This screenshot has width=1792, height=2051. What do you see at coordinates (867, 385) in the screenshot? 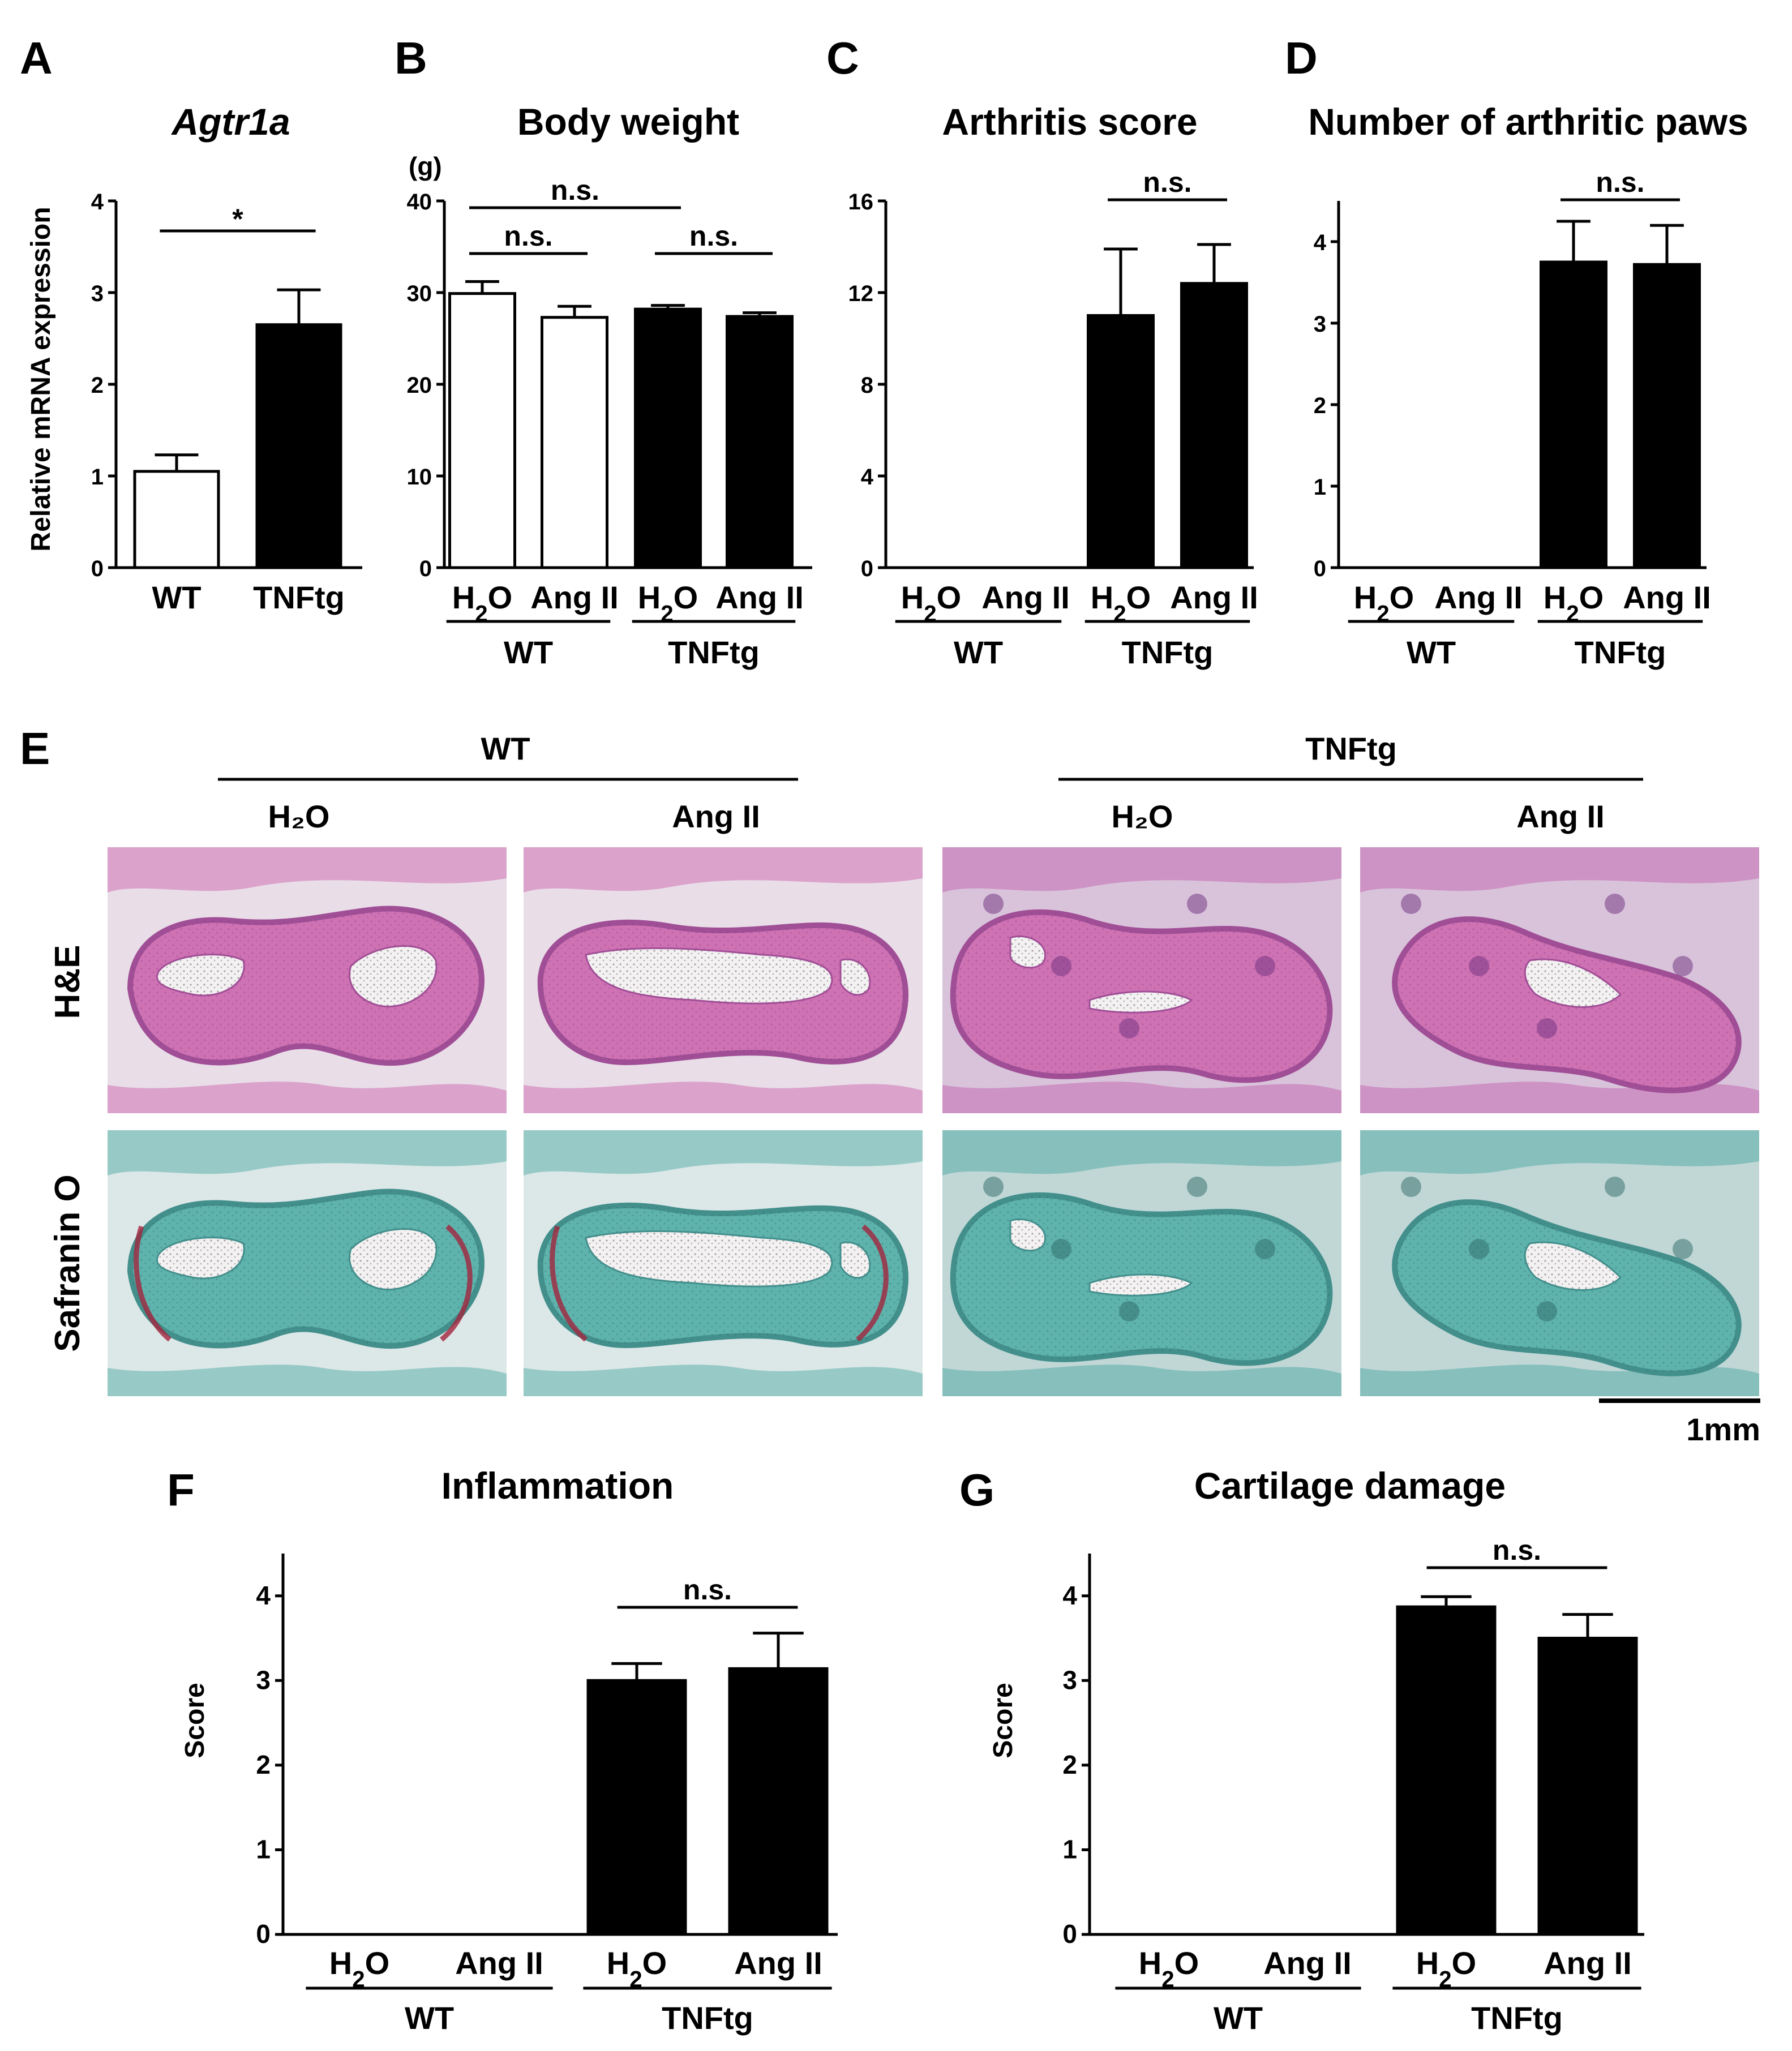
I see `y-tick-label-c: 8` at bounding box center [867, 385].